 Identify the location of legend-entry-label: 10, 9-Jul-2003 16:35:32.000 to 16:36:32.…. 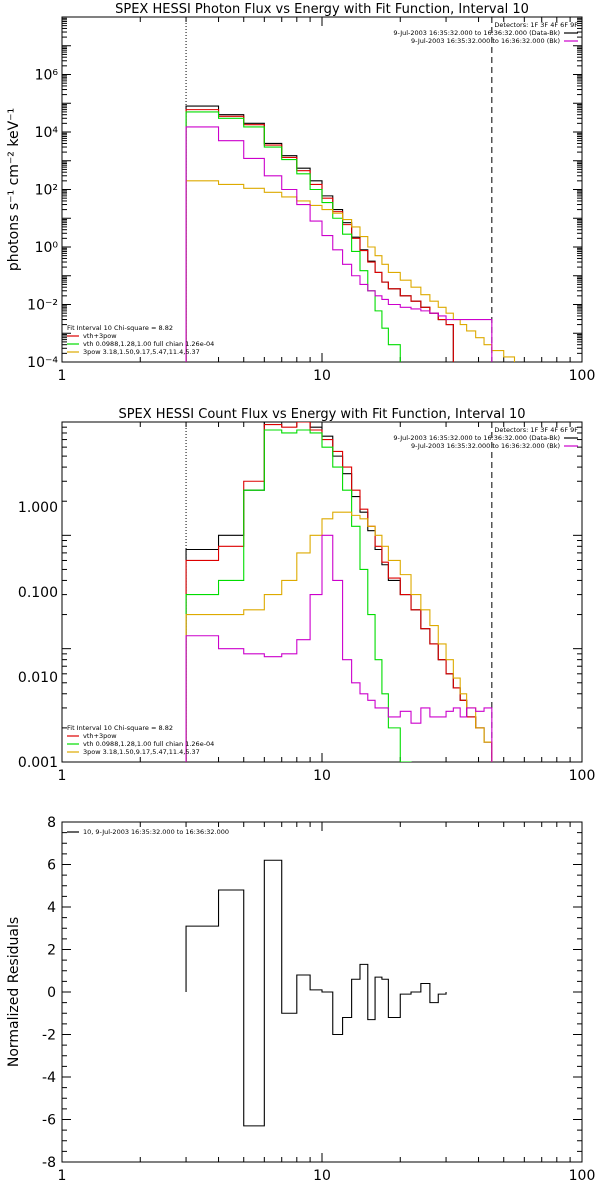
(156, 832).